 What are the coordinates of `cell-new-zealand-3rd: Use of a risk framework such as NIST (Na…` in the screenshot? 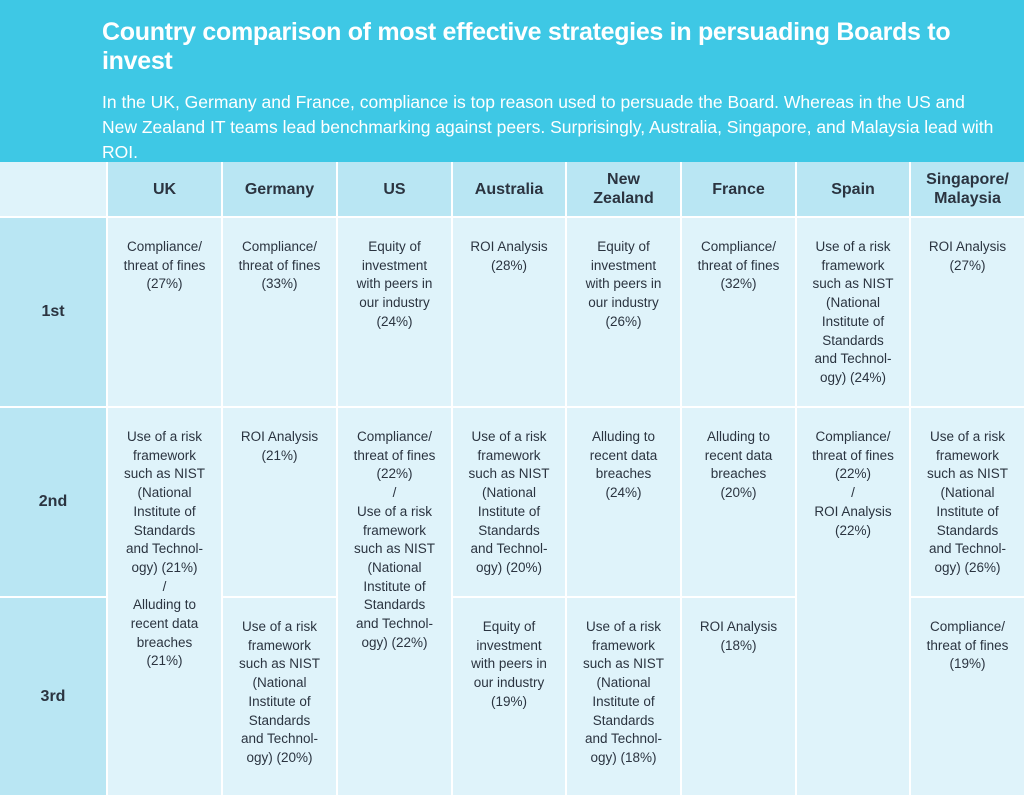 It's located at (623, 696).